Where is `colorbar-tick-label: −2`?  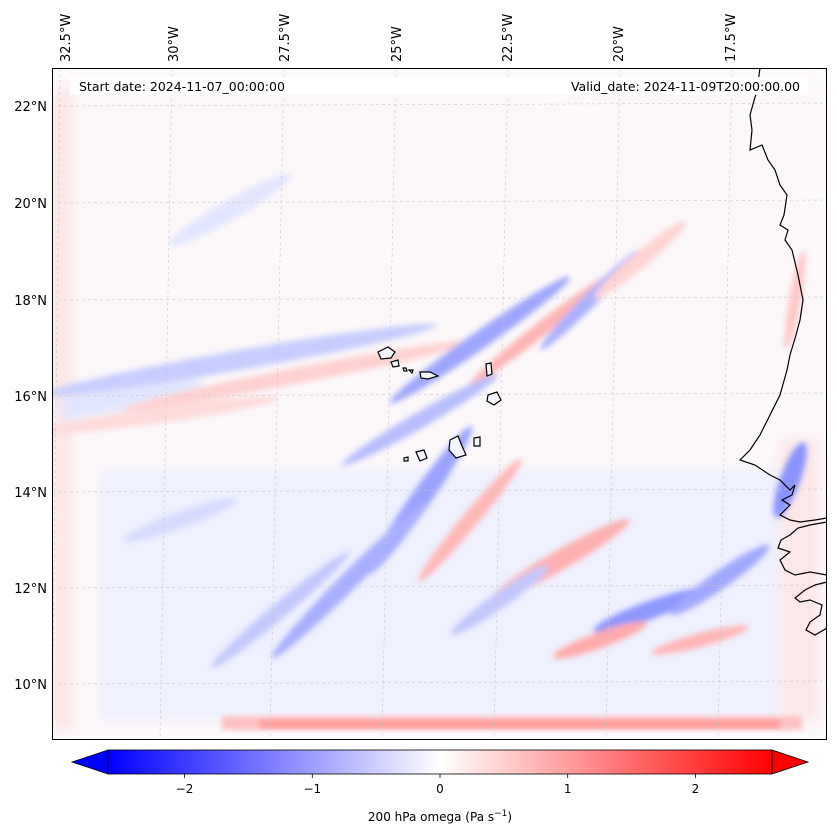
colorbar-tick-label: −2 is located at coordinates (185, 789).